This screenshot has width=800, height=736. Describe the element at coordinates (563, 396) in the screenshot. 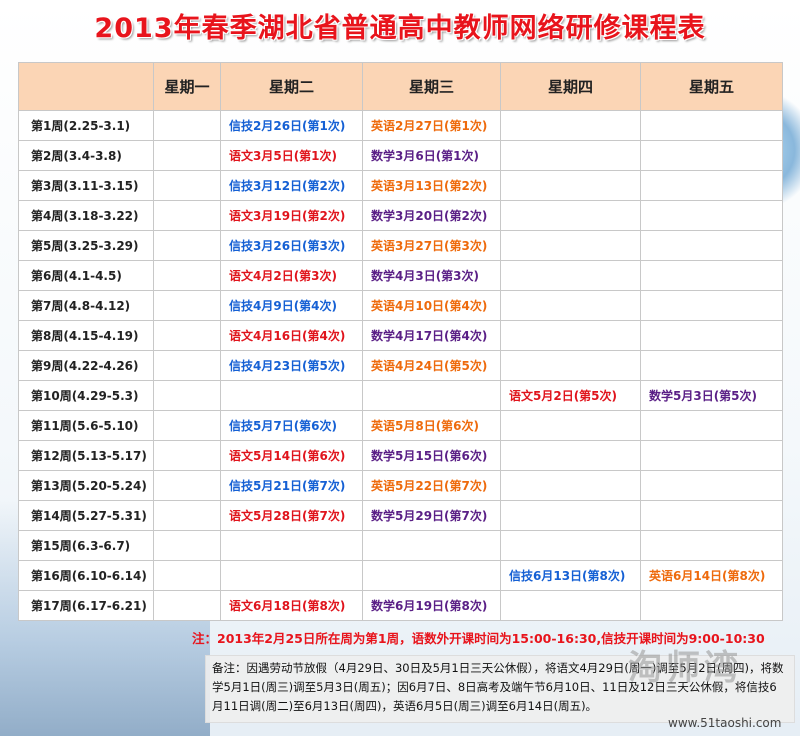

I see `course-text: 语文5月2日(第5次)` at that location.